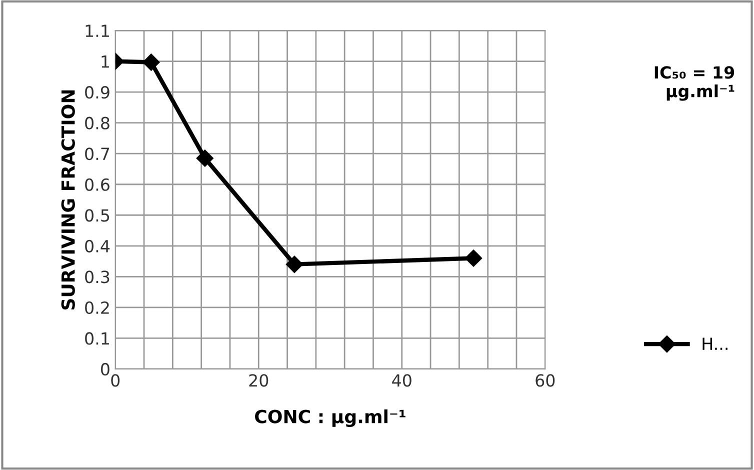 The height and width of the screenshot is (470, 754). Describe the element at coordinates (97, 184) in the screenshot. I see `y-tick-label: 0.6` at that location.